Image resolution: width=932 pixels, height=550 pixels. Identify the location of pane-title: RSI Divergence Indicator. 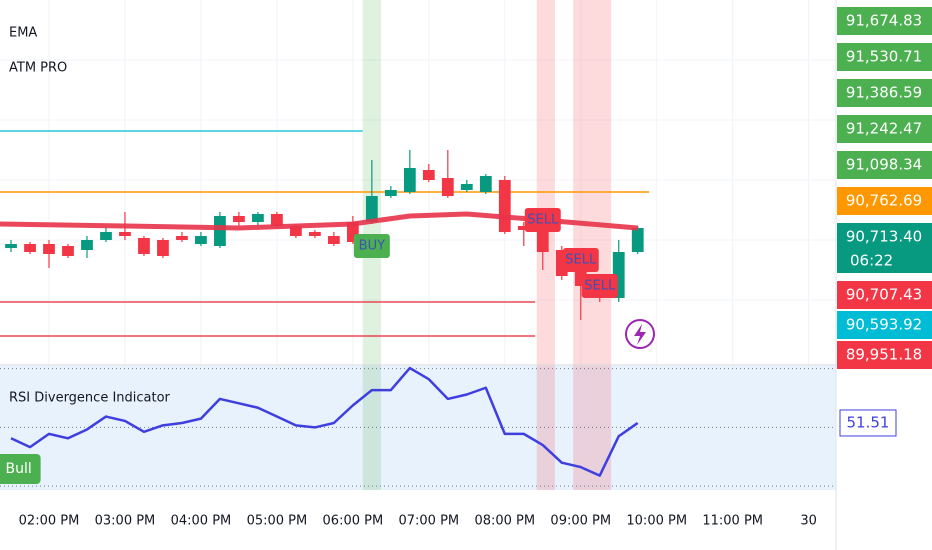
(90, 398).